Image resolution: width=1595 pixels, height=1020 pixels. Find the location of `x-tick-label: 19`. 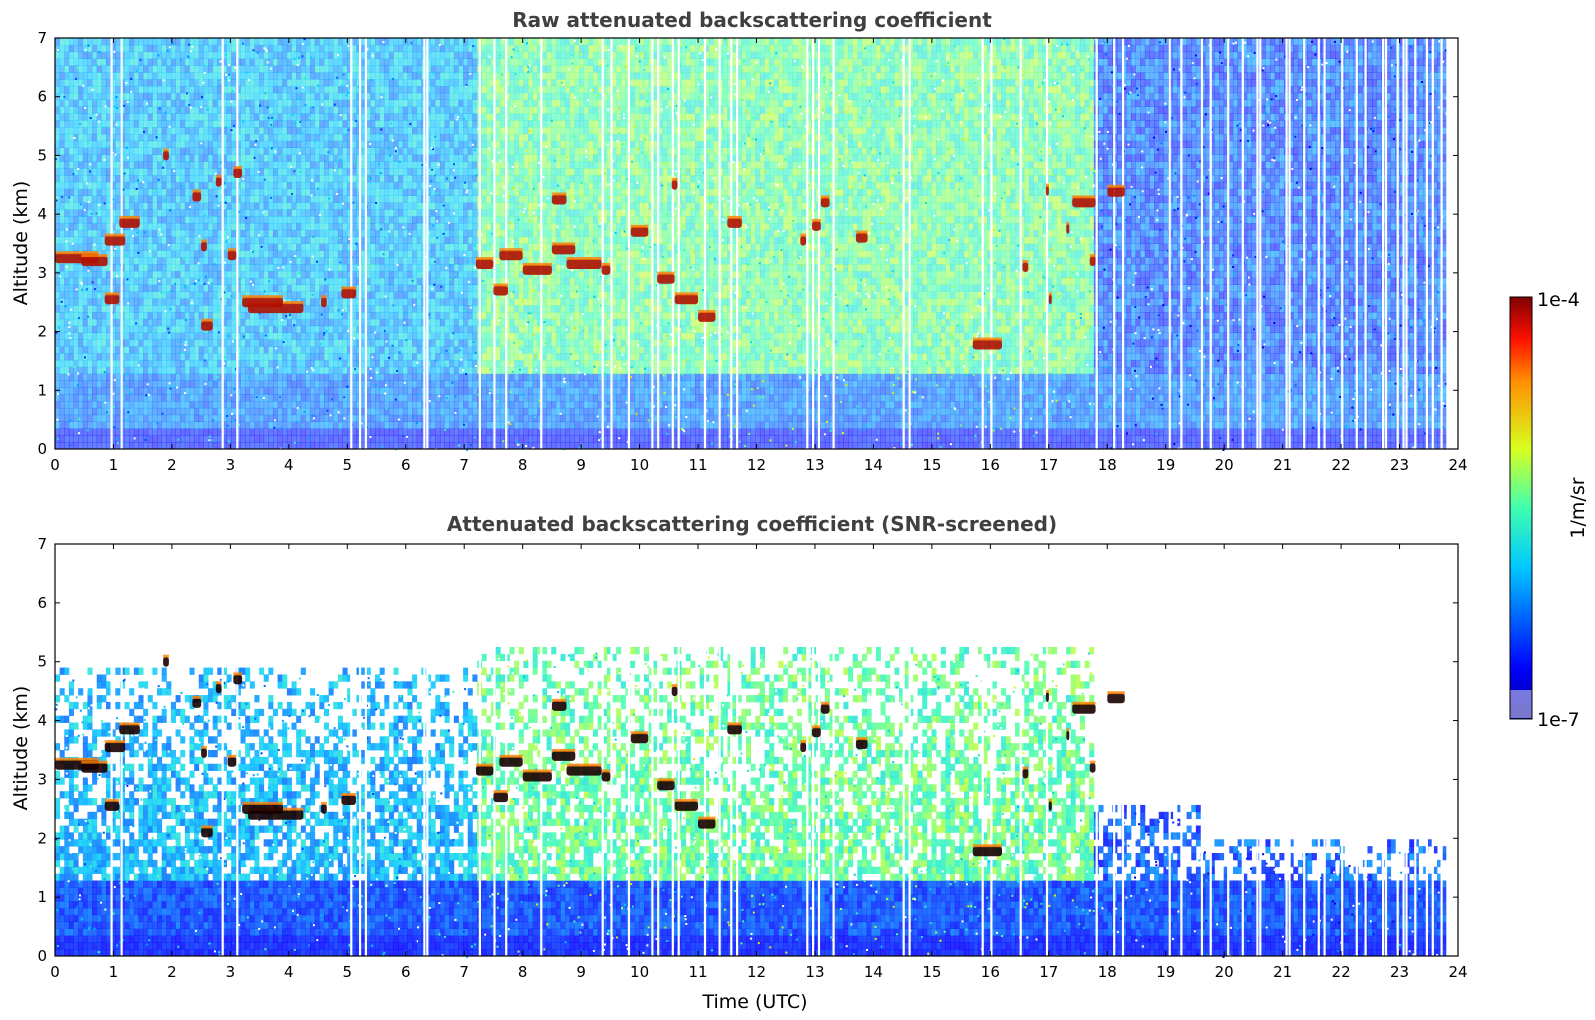

x-tick-label: 19 is located at coordinates (1165, 465).